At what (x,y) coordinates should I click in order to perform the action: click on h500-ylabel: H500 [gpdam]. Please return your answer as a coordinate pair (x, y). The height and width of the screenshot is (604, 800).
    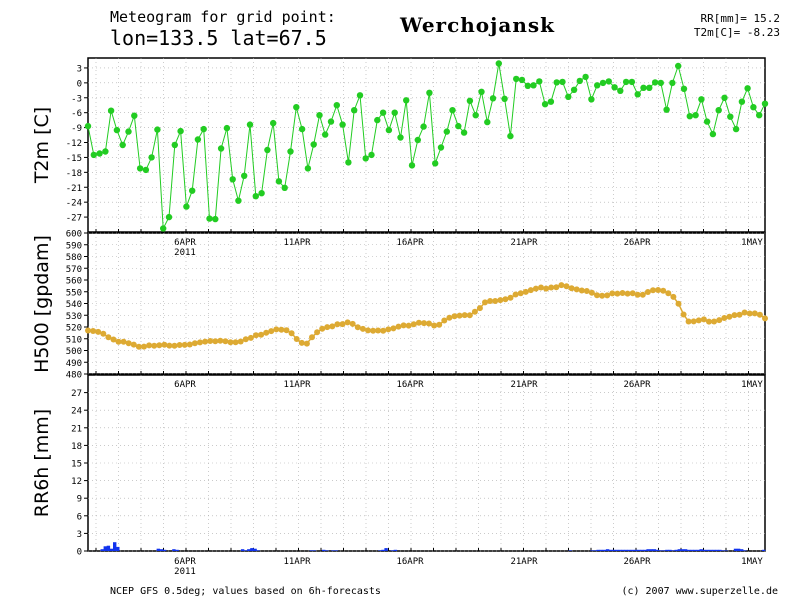
    Looking at the image, I should click on (42, 304).